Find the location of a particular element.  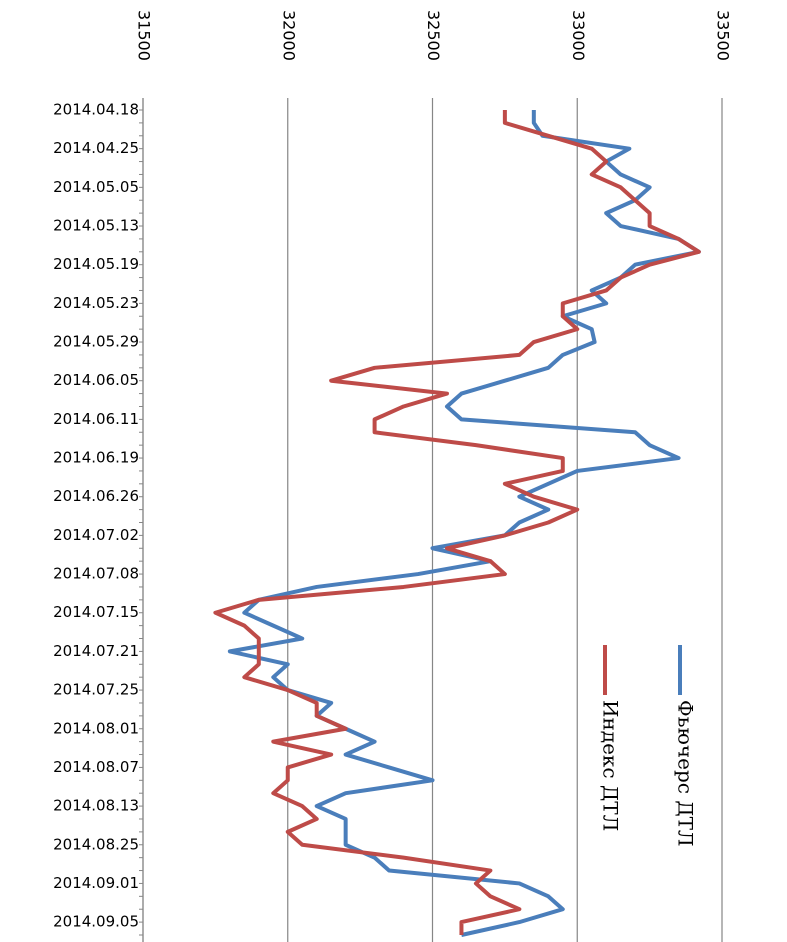

y-tick-label: 2014.07.08 is located at coordinates (96, 574).